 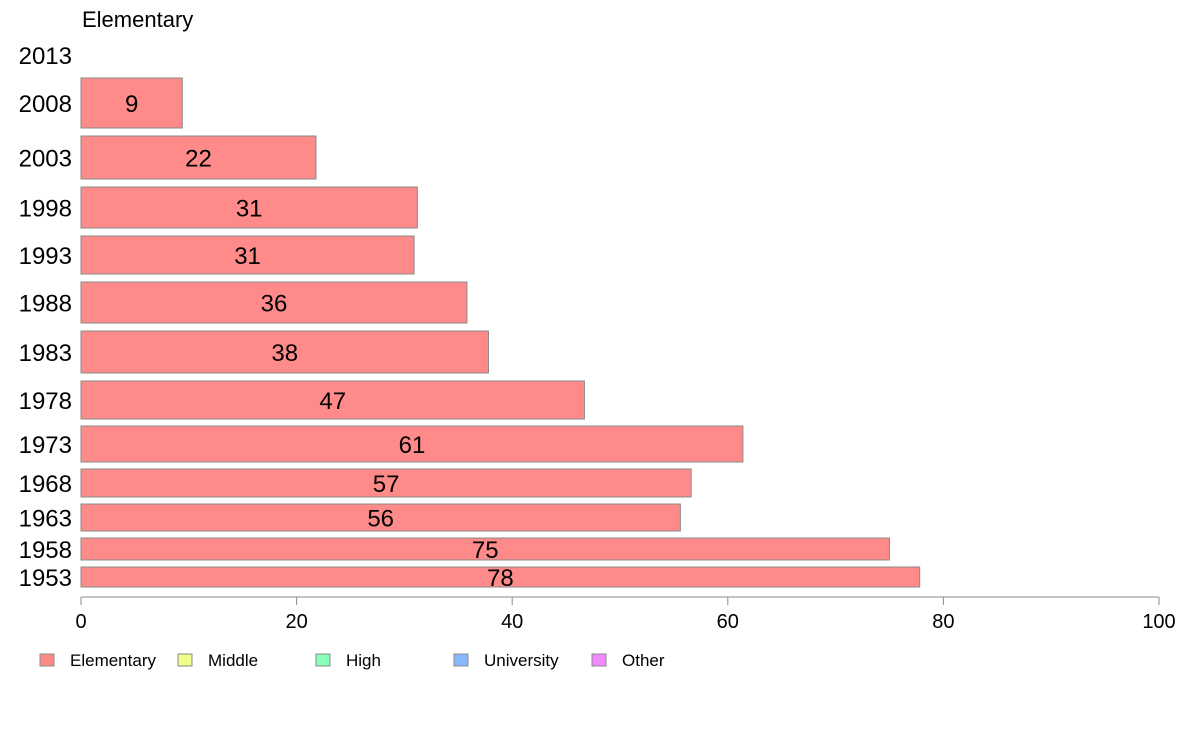 I want to click on category-label: 1988, so click(x=45, y=304).